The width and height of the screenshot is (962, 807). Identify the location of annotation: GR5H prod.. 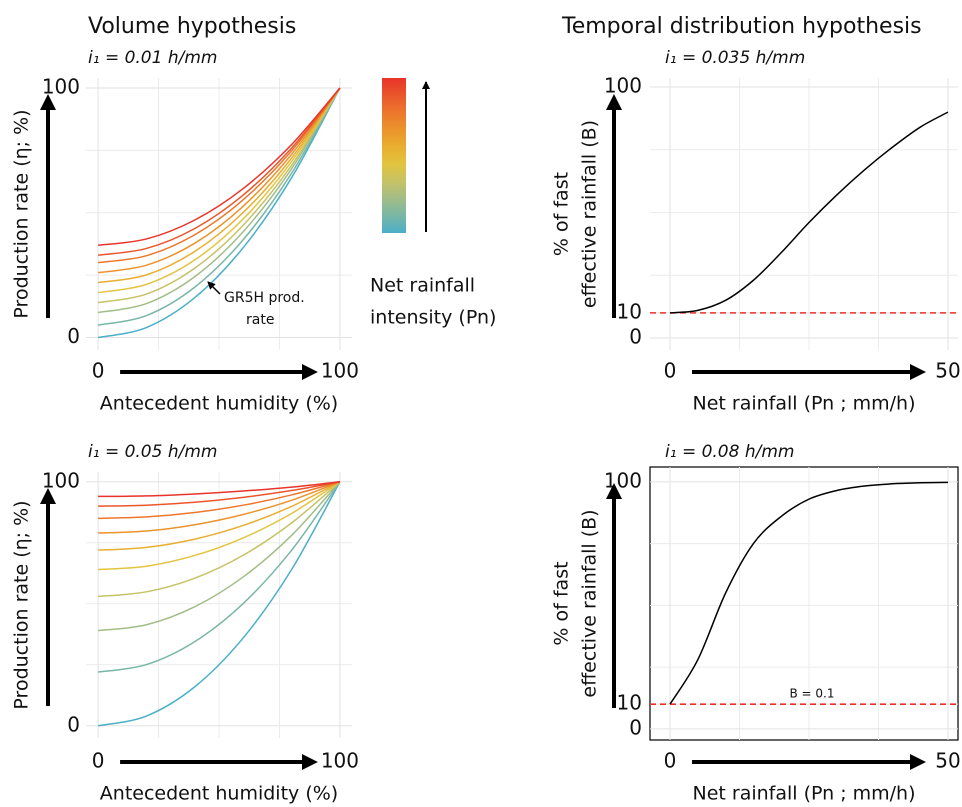
(264, 298).